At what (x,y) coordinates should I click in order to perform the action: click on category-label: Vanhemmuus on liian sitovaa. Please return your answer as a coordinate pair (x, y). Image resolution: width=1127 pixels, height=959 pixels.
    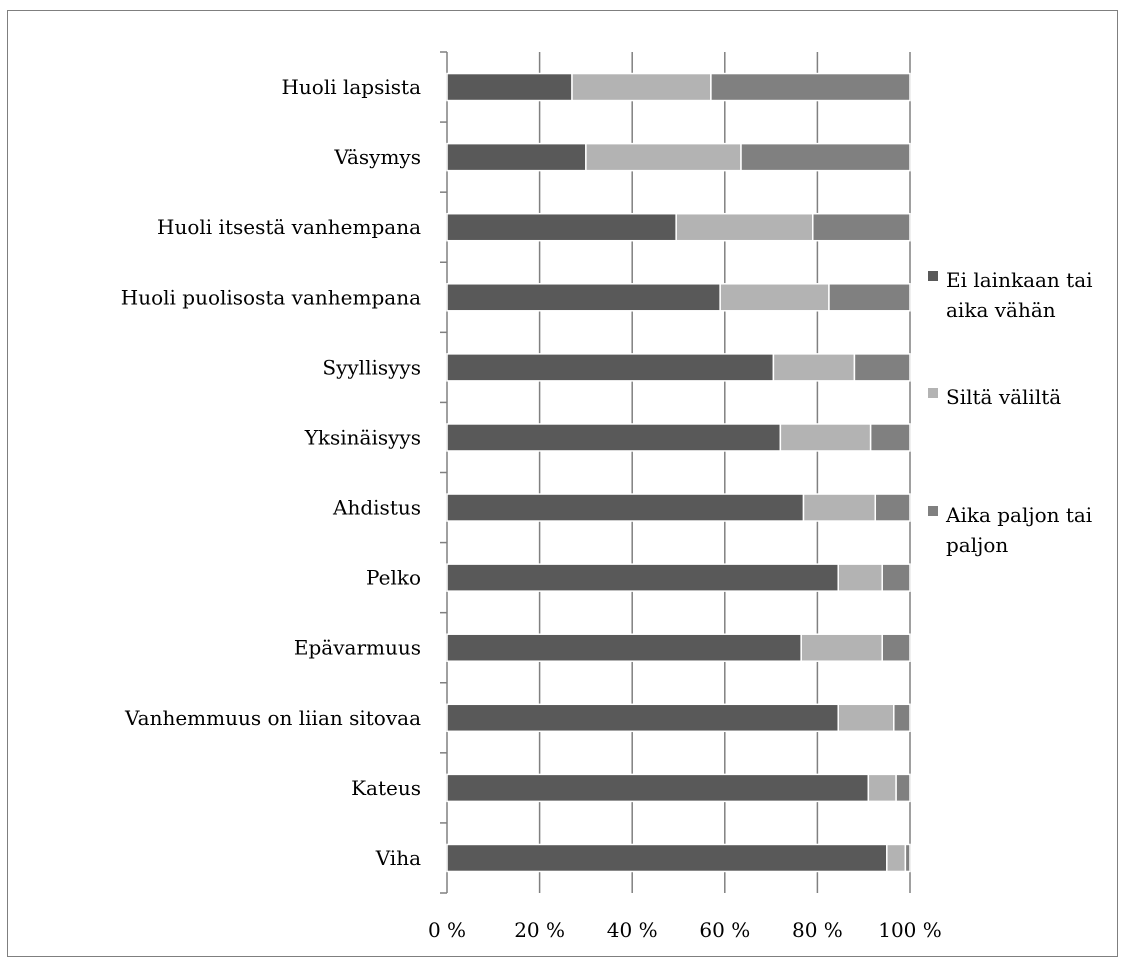
    Looking at the image, I should click on (272, 718).